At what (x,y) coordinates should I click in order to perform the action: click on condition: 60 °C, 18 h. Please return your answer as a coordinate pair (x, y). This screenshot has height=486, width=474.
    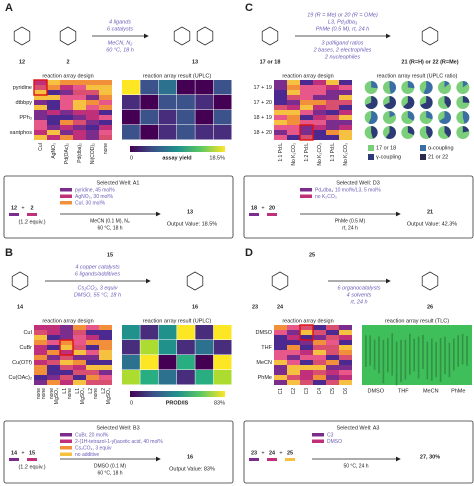
    Looking at the image, I should click on (109, 228).